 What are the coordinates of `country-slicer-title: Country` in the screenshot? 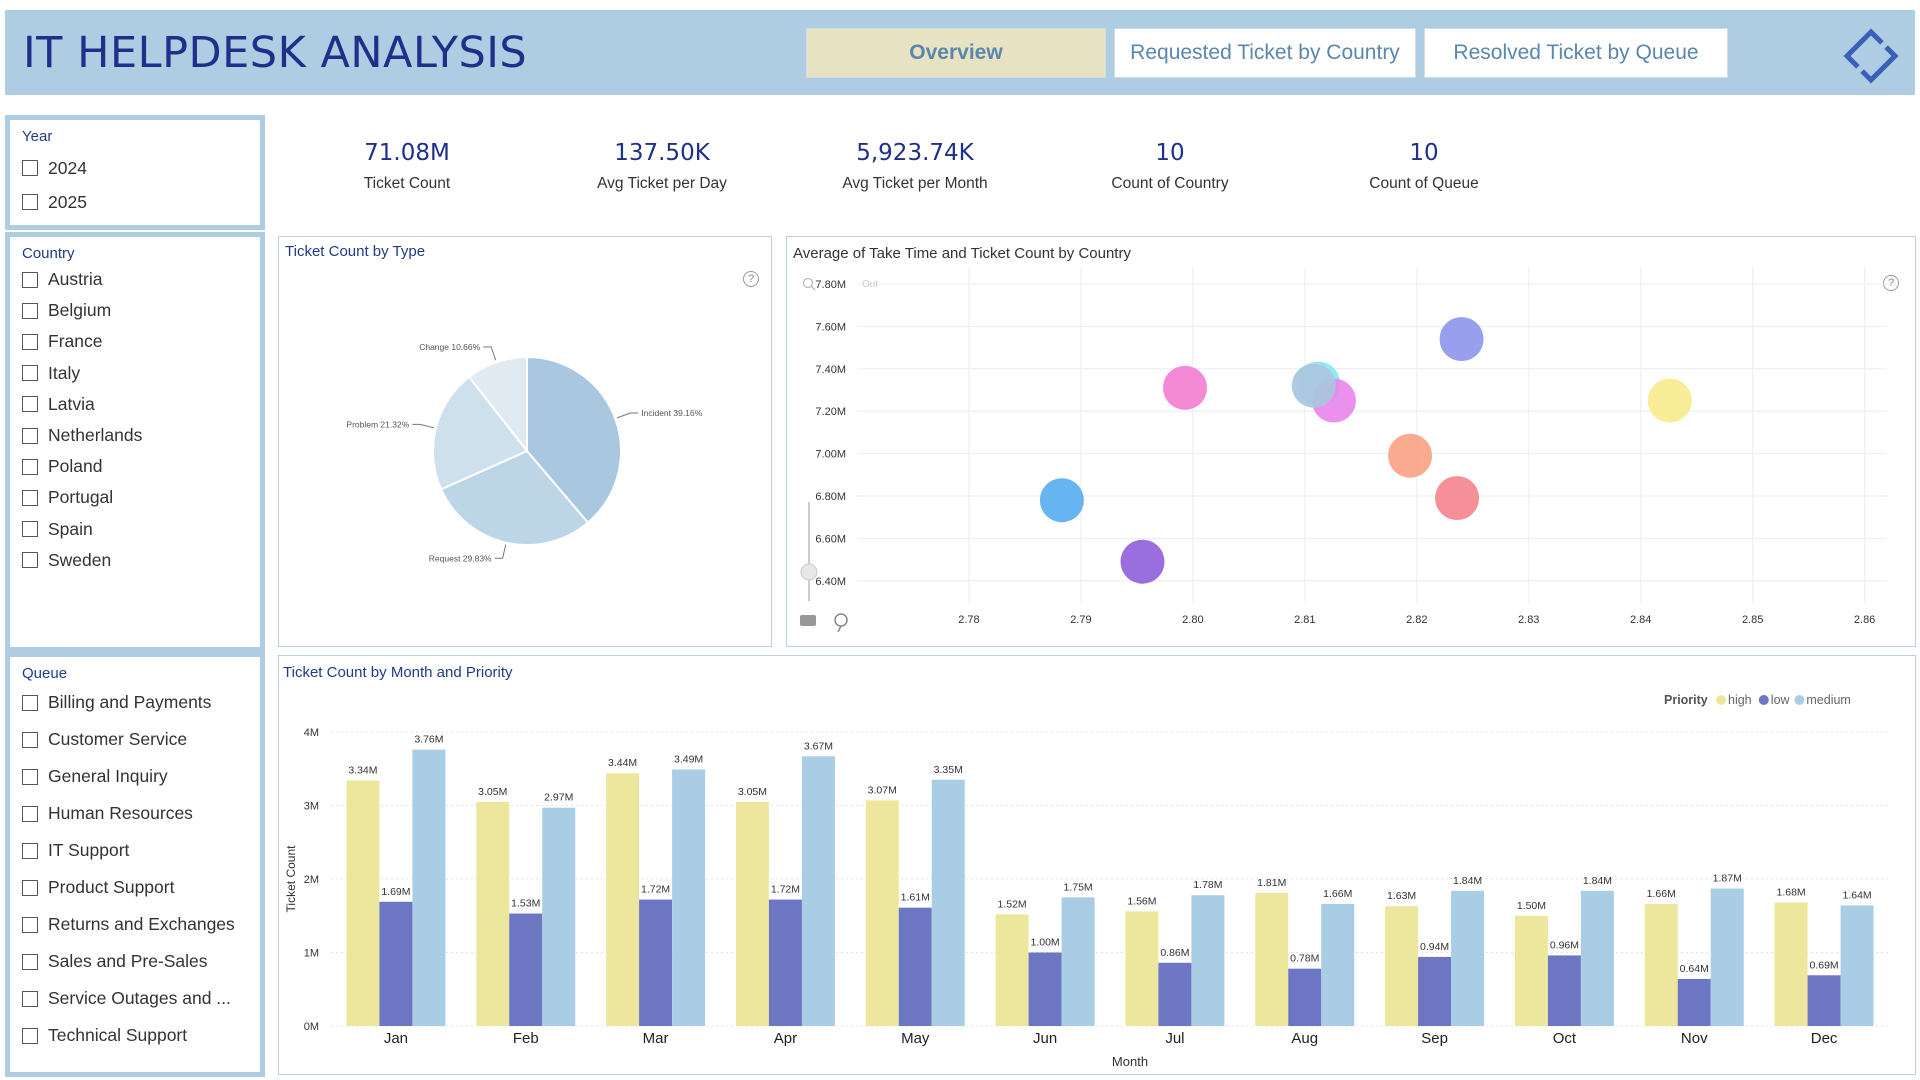 It's located at (48, 253).